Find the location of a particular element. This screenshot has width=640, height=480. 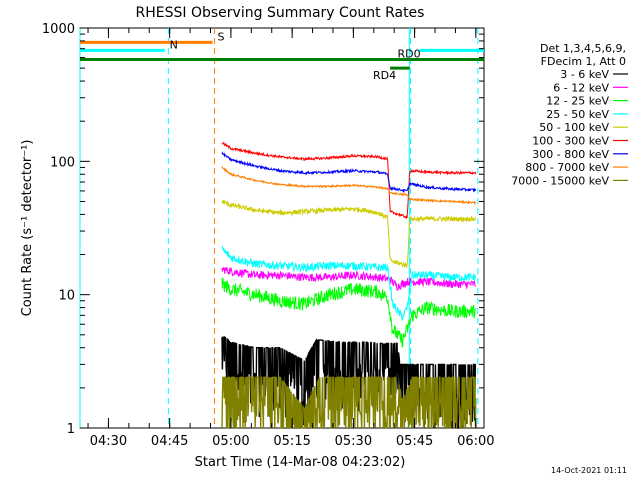

legend-header-line1: Det 1,3,4,5,6,9, is located at coordinates (583, 48).